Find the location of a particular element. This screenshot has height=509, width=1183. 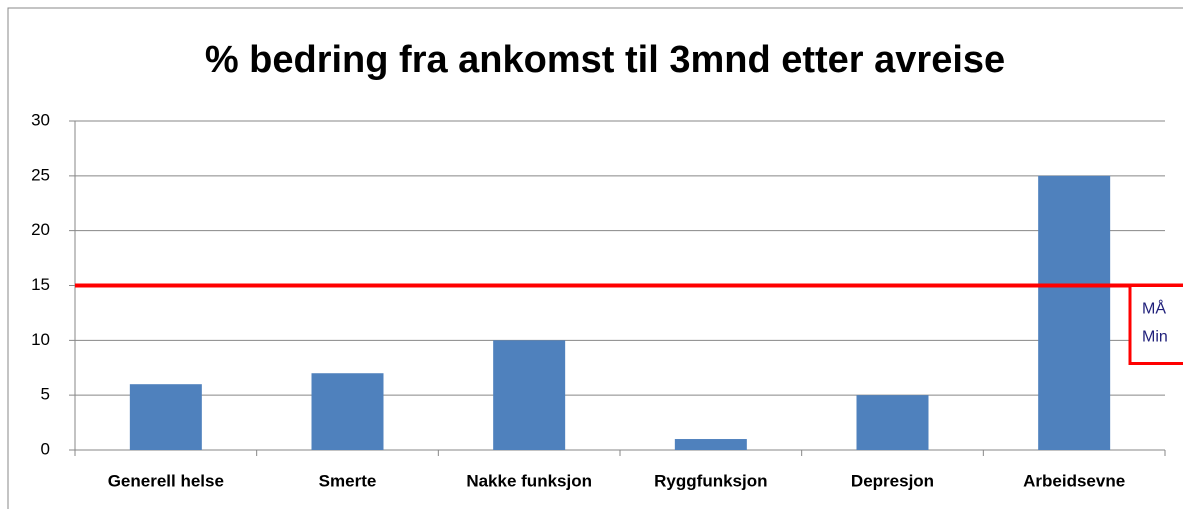

annotation-text: Min is located at coordinates (1155, 337).